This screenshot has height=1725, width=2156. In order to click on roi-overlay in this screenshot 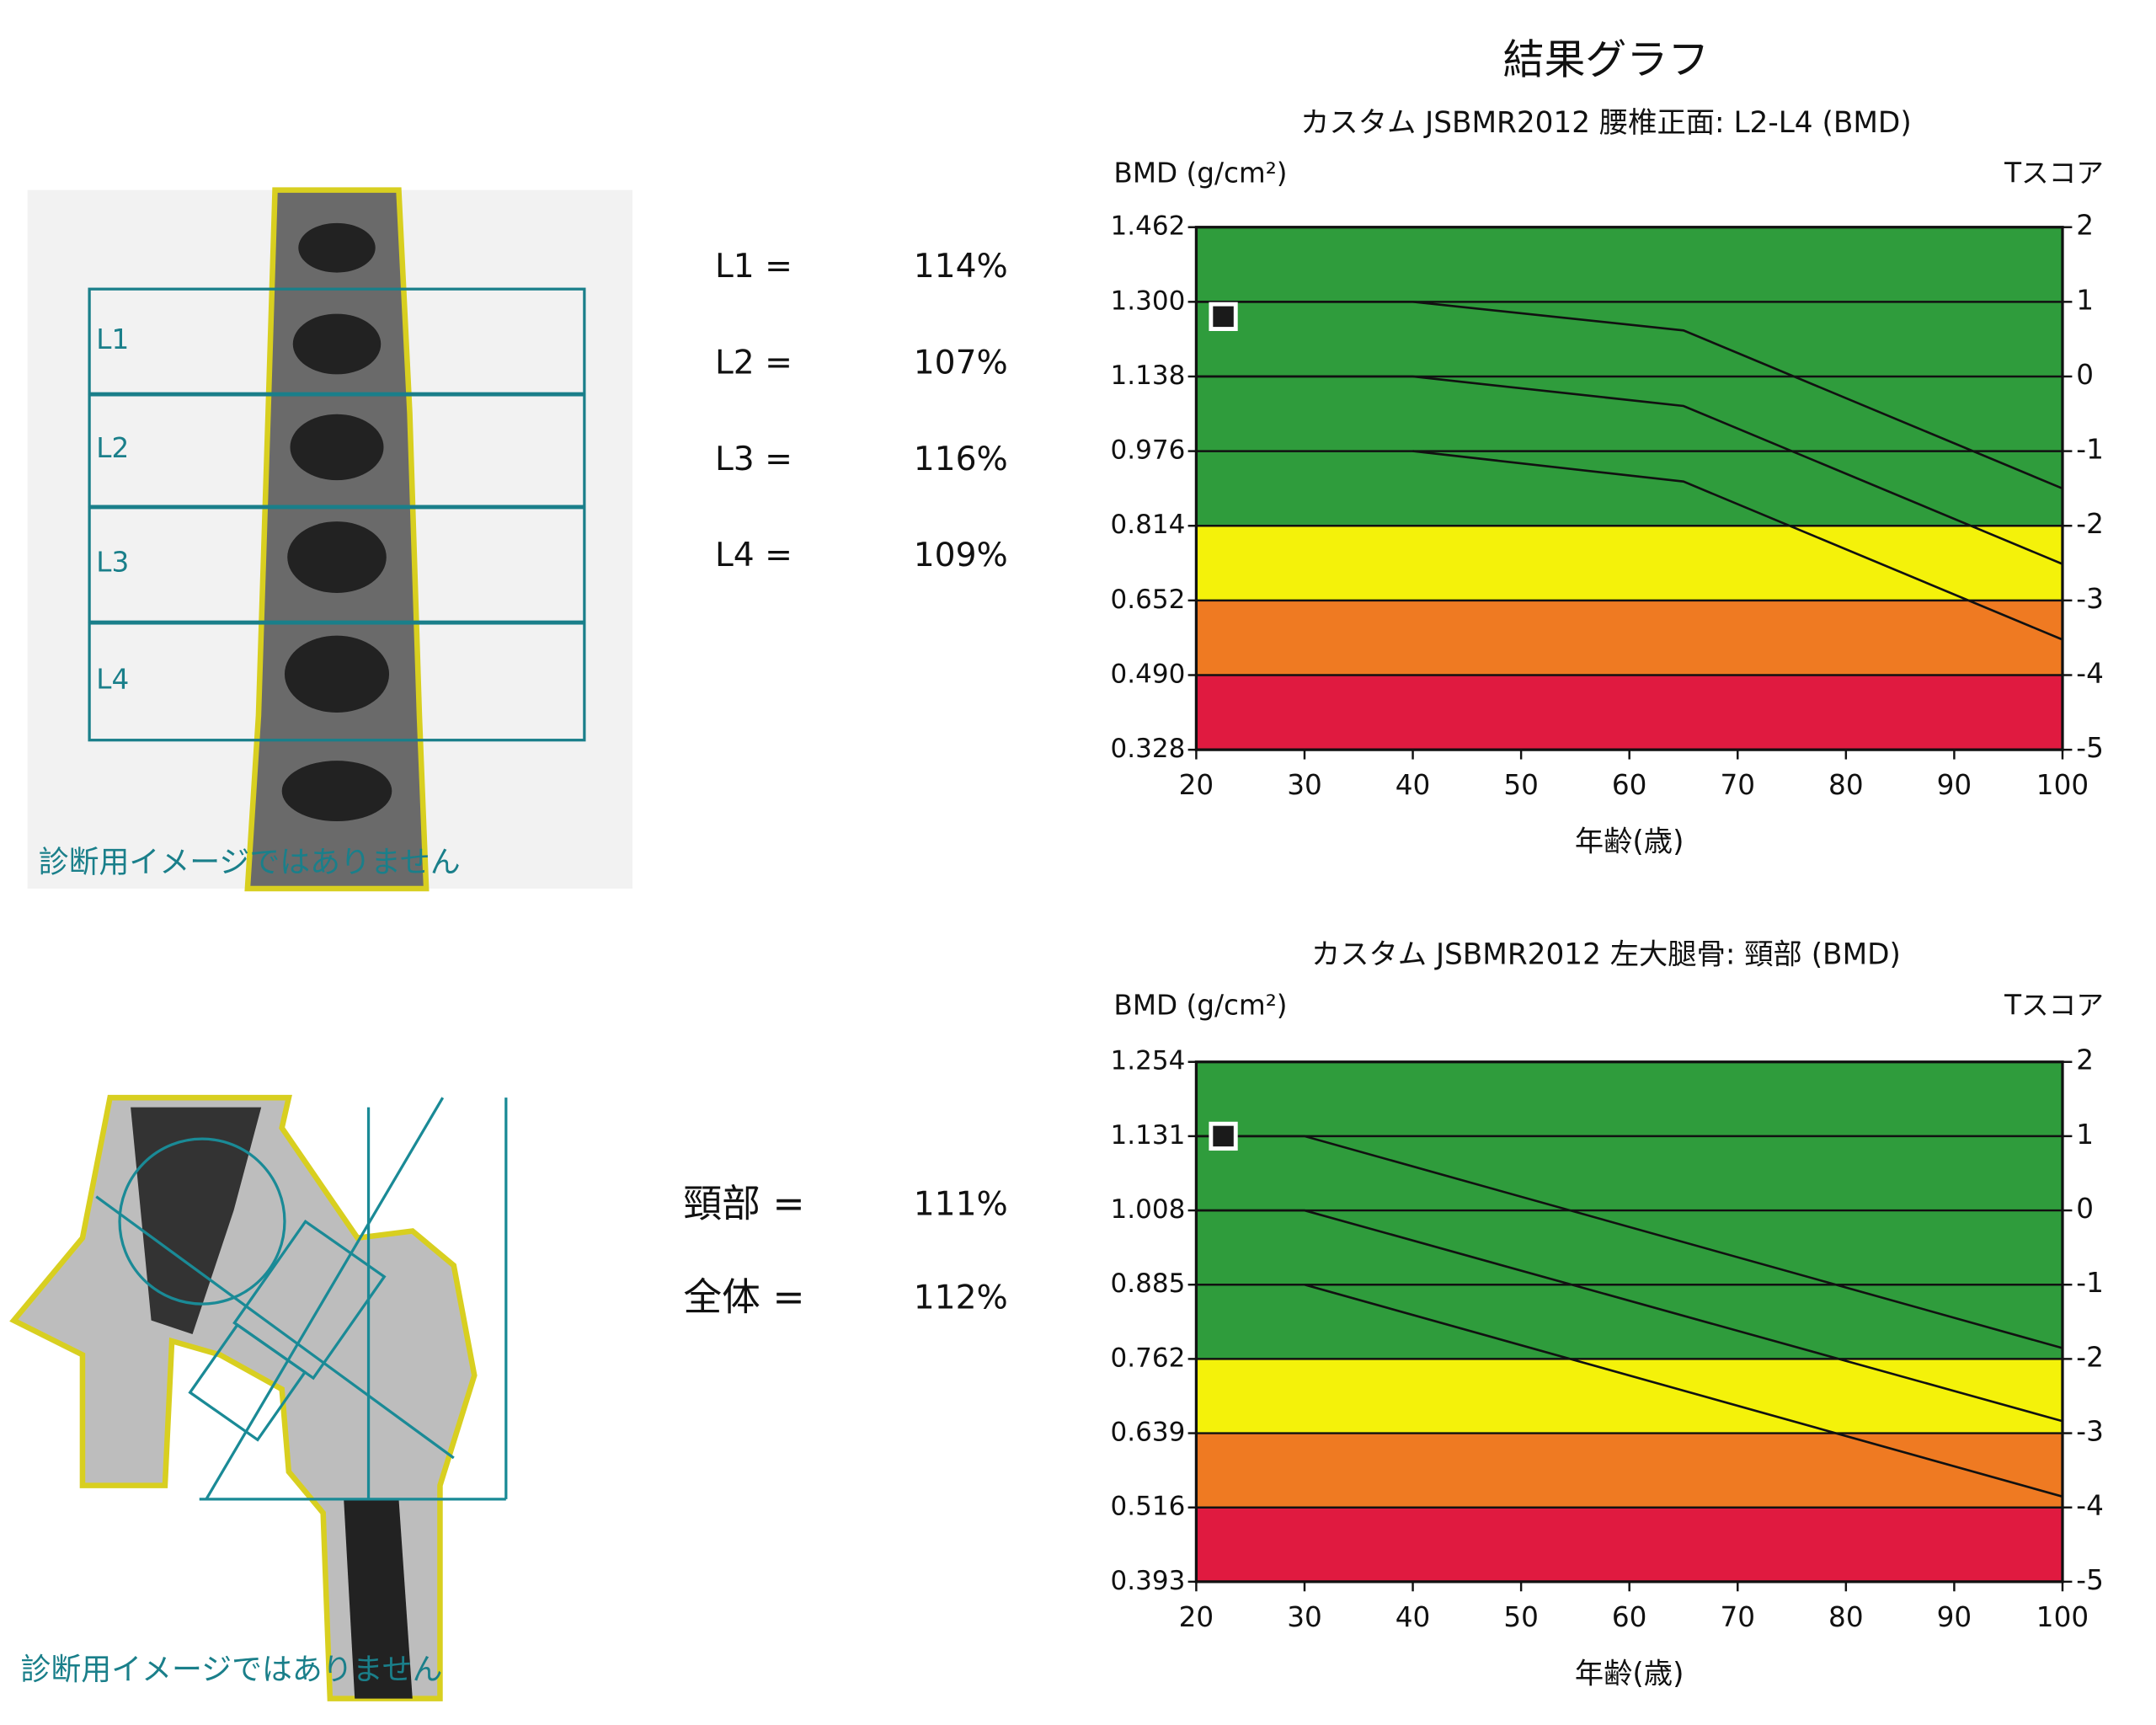, I will do `click(301, 1299)`.